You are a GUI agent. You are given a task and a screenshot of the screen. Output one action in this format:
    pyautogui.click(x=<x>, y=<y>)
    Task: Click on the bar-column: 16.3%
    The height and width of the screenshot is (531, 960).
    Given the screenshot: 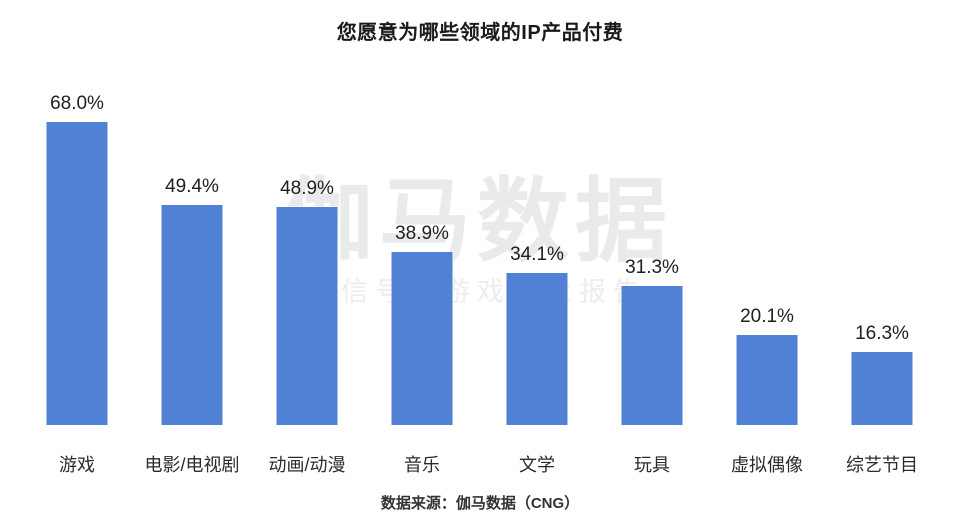 What is the action you would take?
    pyautogui.click(x=882, y=255)
    